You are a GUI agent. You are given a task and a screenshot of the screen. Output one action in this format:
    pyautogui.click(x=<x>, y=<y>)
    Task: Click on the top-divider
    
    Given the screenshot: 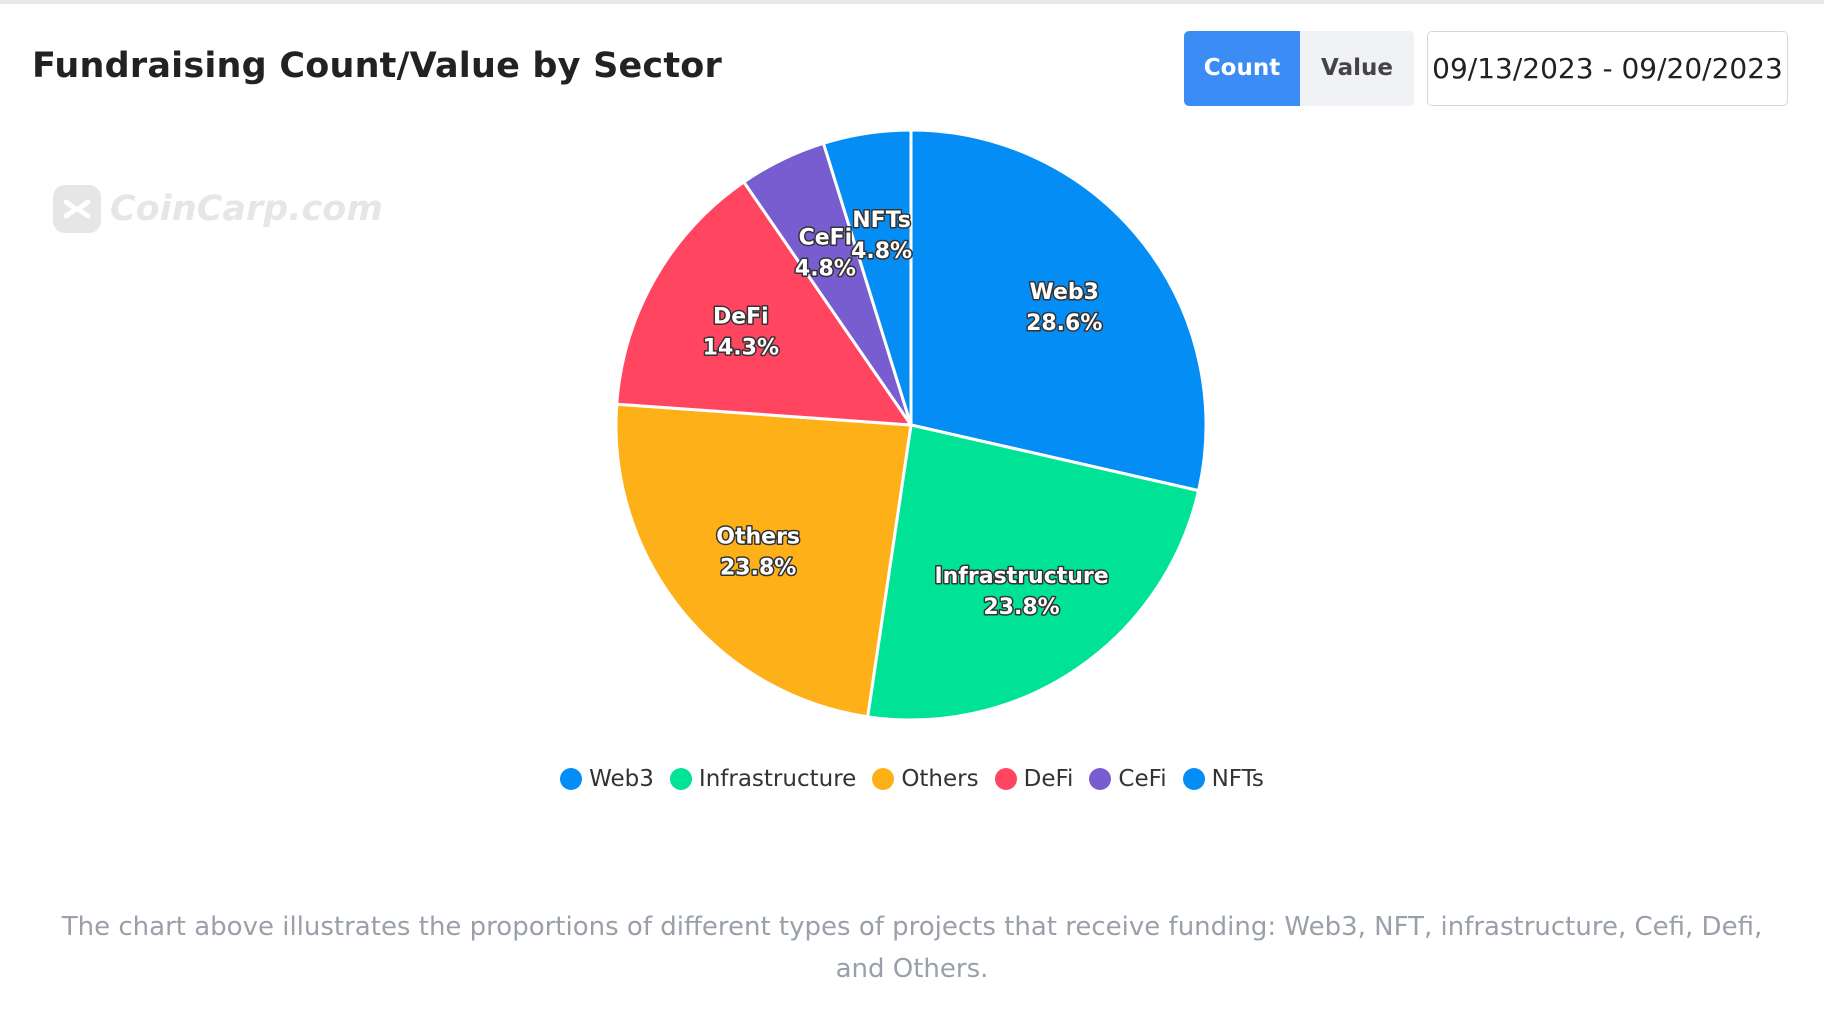 What is the action you would take?
    pyautogui.click(x=912, y=2)
    